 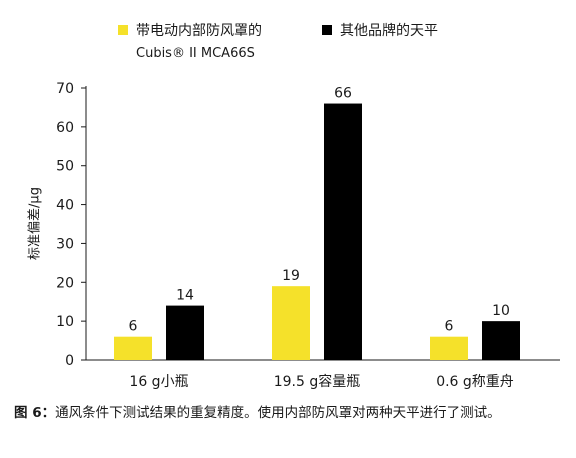 I want to click on legend-item-yellow: 带电动内部防风罩的, so click(x=190, y=30).